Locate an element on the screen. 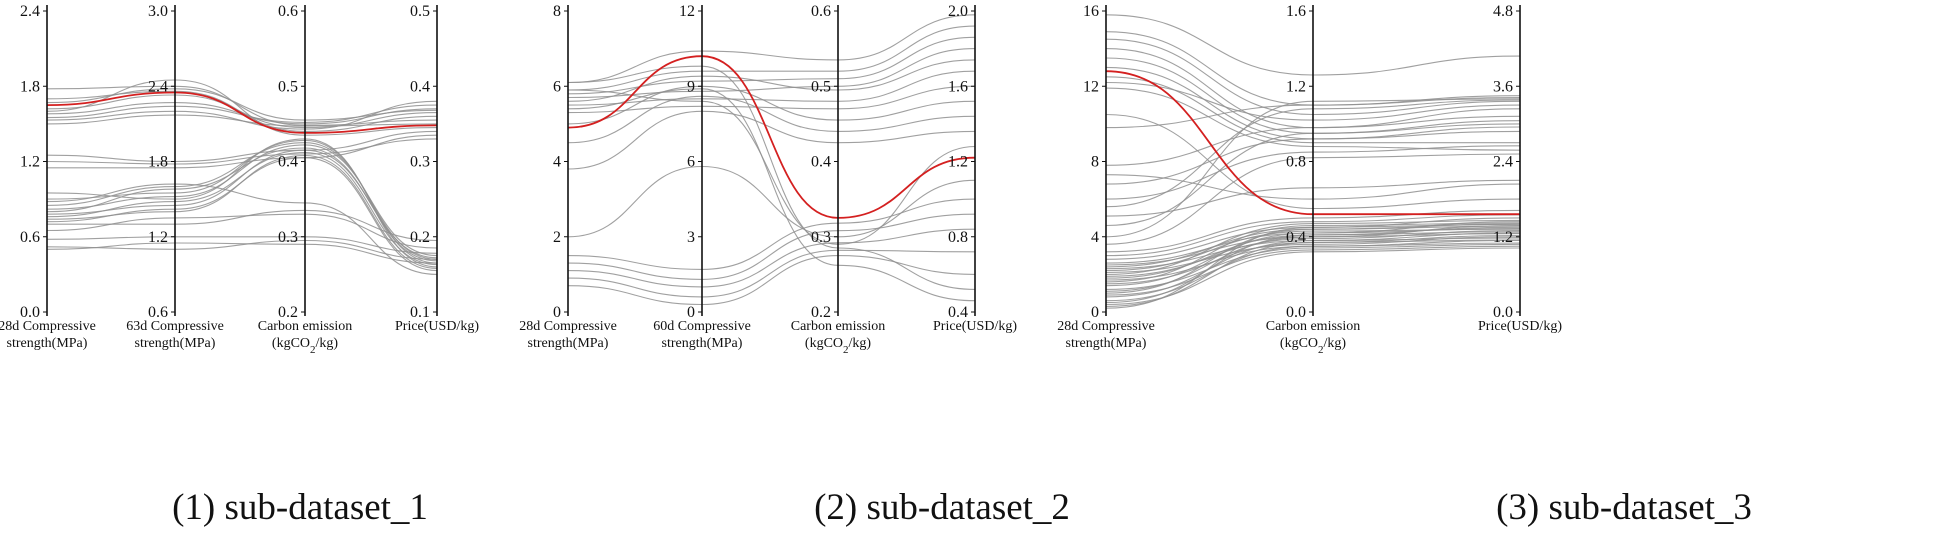  chart-2-axis-1: 0 2 4 6 8 28d Compressive strength(MPa) is located at coordinates (568, 177).